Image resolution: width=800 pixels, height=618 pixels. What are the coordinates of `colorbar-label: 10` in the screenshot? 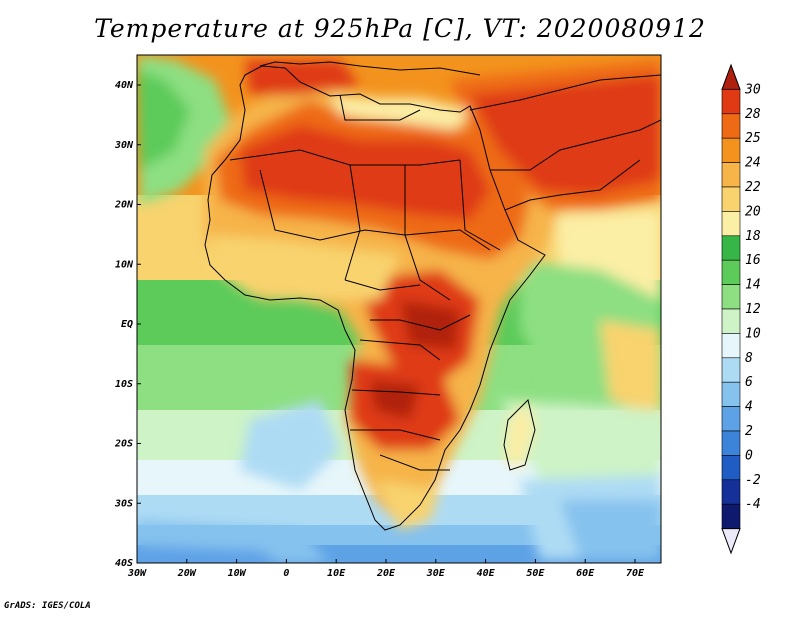 It's located at (753, 333).